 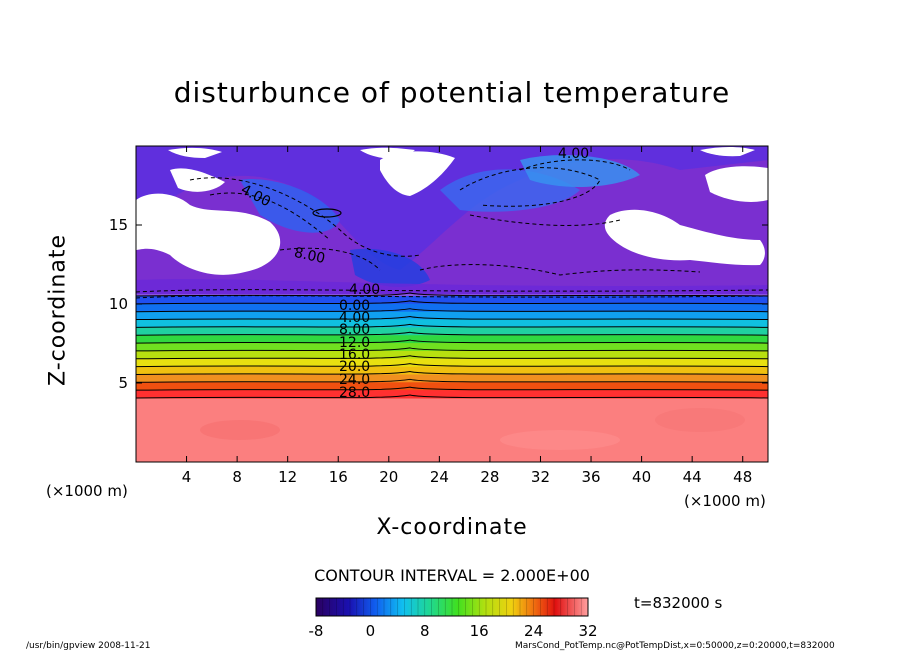 What do you see at coordinates (118, 304) in the screenshot?
I see `y-tick-label: 10` at bounding box center [118, 304].